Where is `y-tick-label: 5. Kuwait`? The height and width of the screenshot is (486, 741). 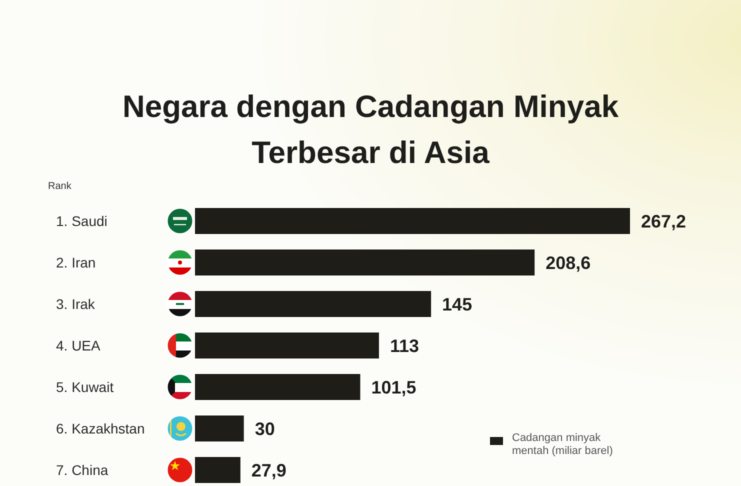
y-tick-label: 5. Kuwait is located at coordinates (85, 386).